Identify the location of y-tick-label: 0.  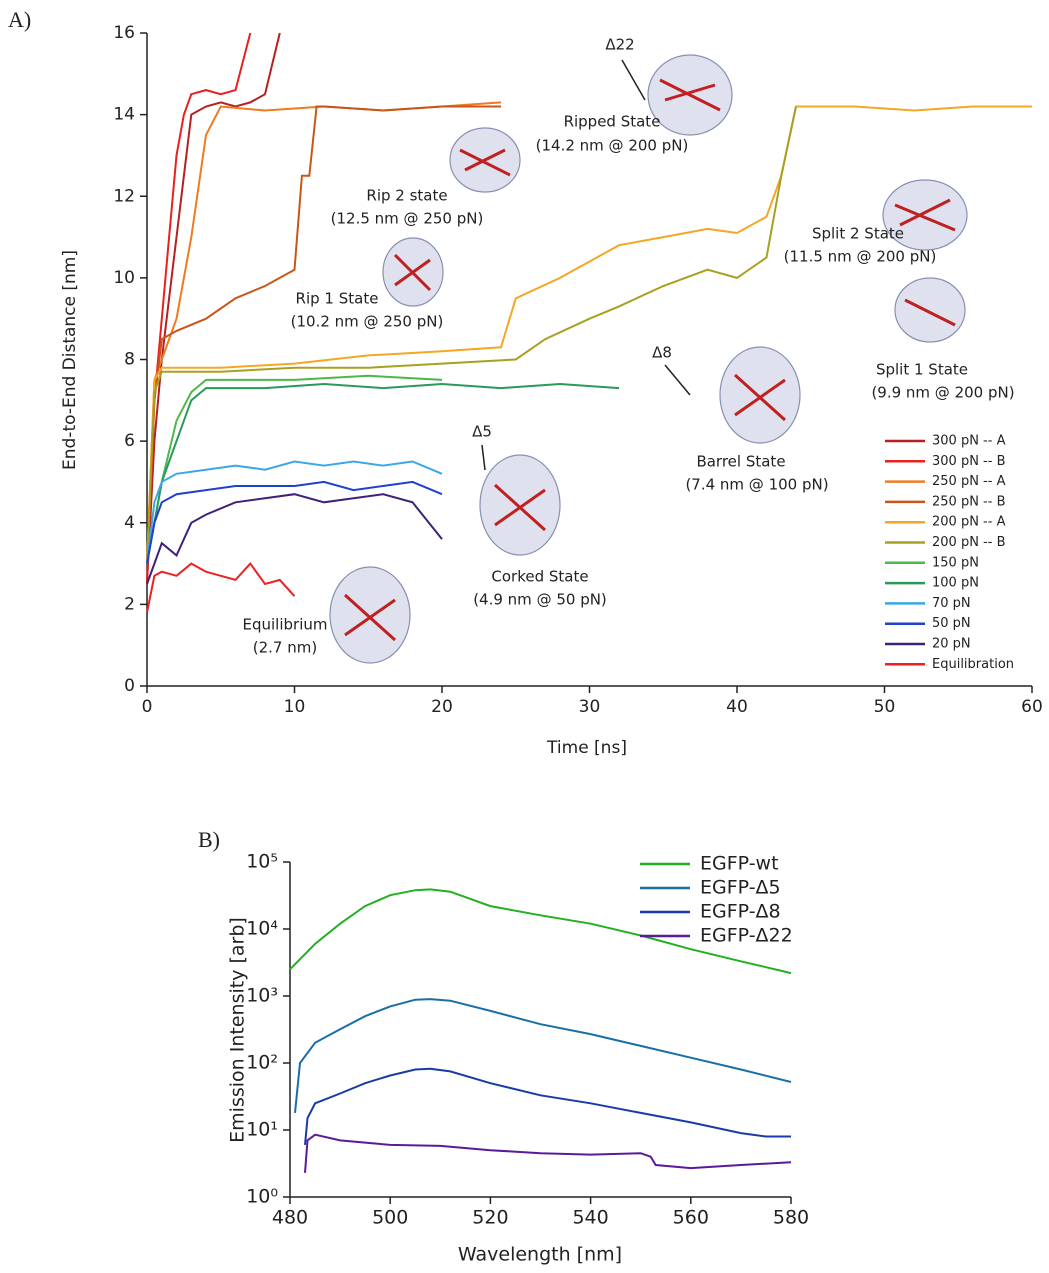
(129, 686).